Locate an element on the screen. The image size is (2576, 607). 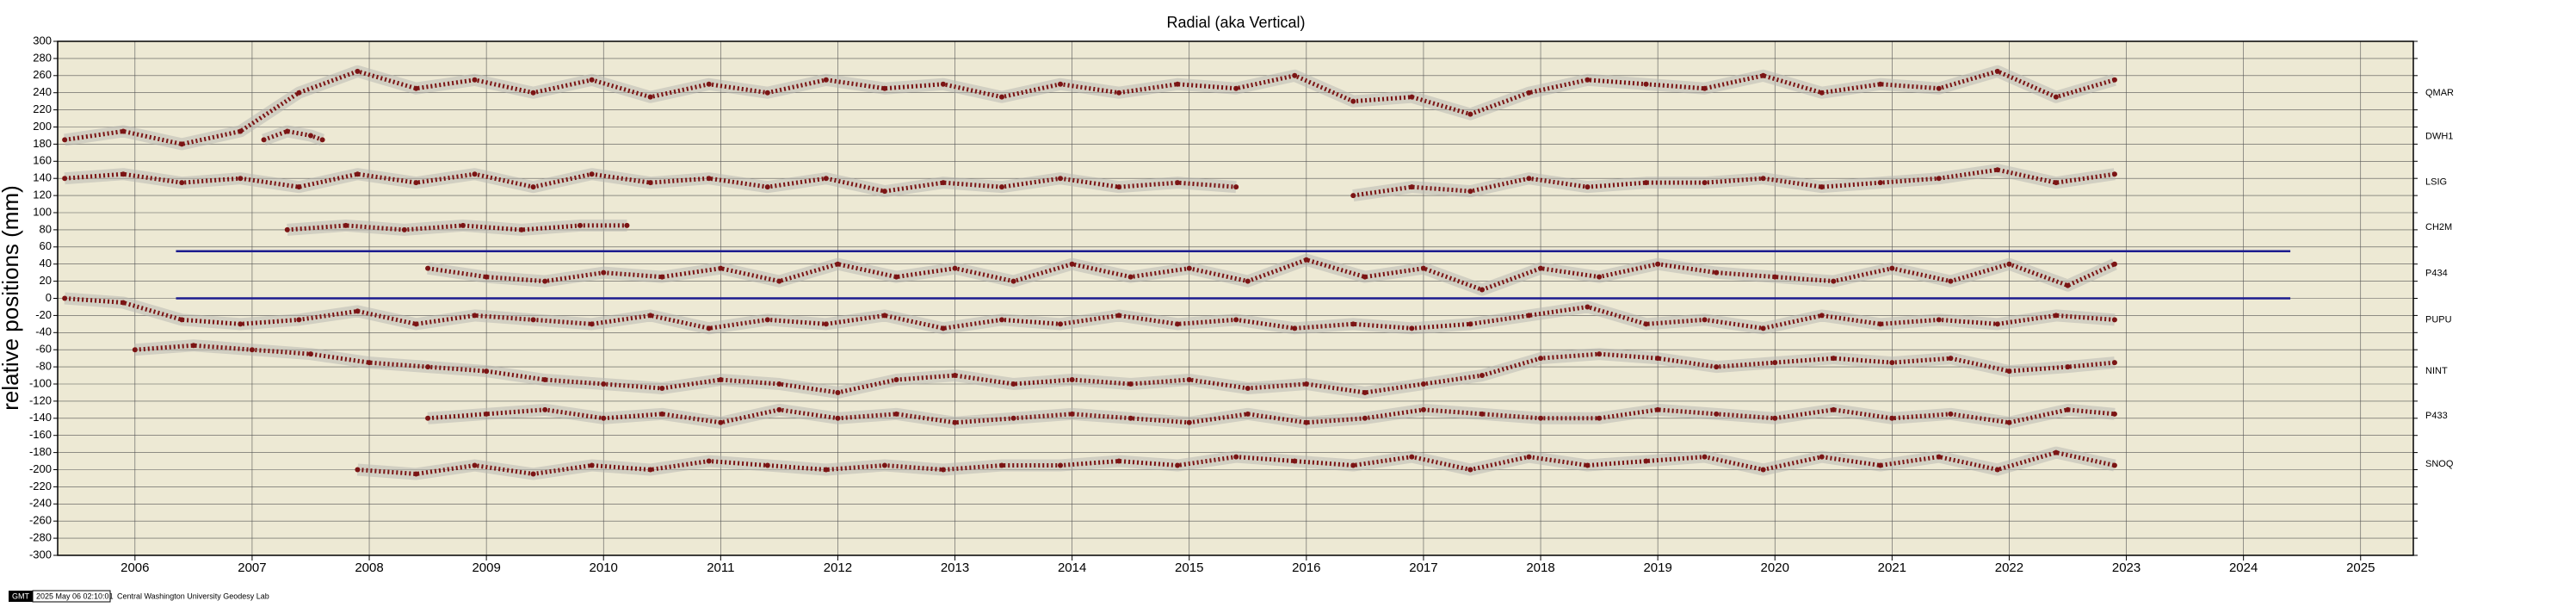
y-tick-label: -200 is located at coordinates (40, 468).